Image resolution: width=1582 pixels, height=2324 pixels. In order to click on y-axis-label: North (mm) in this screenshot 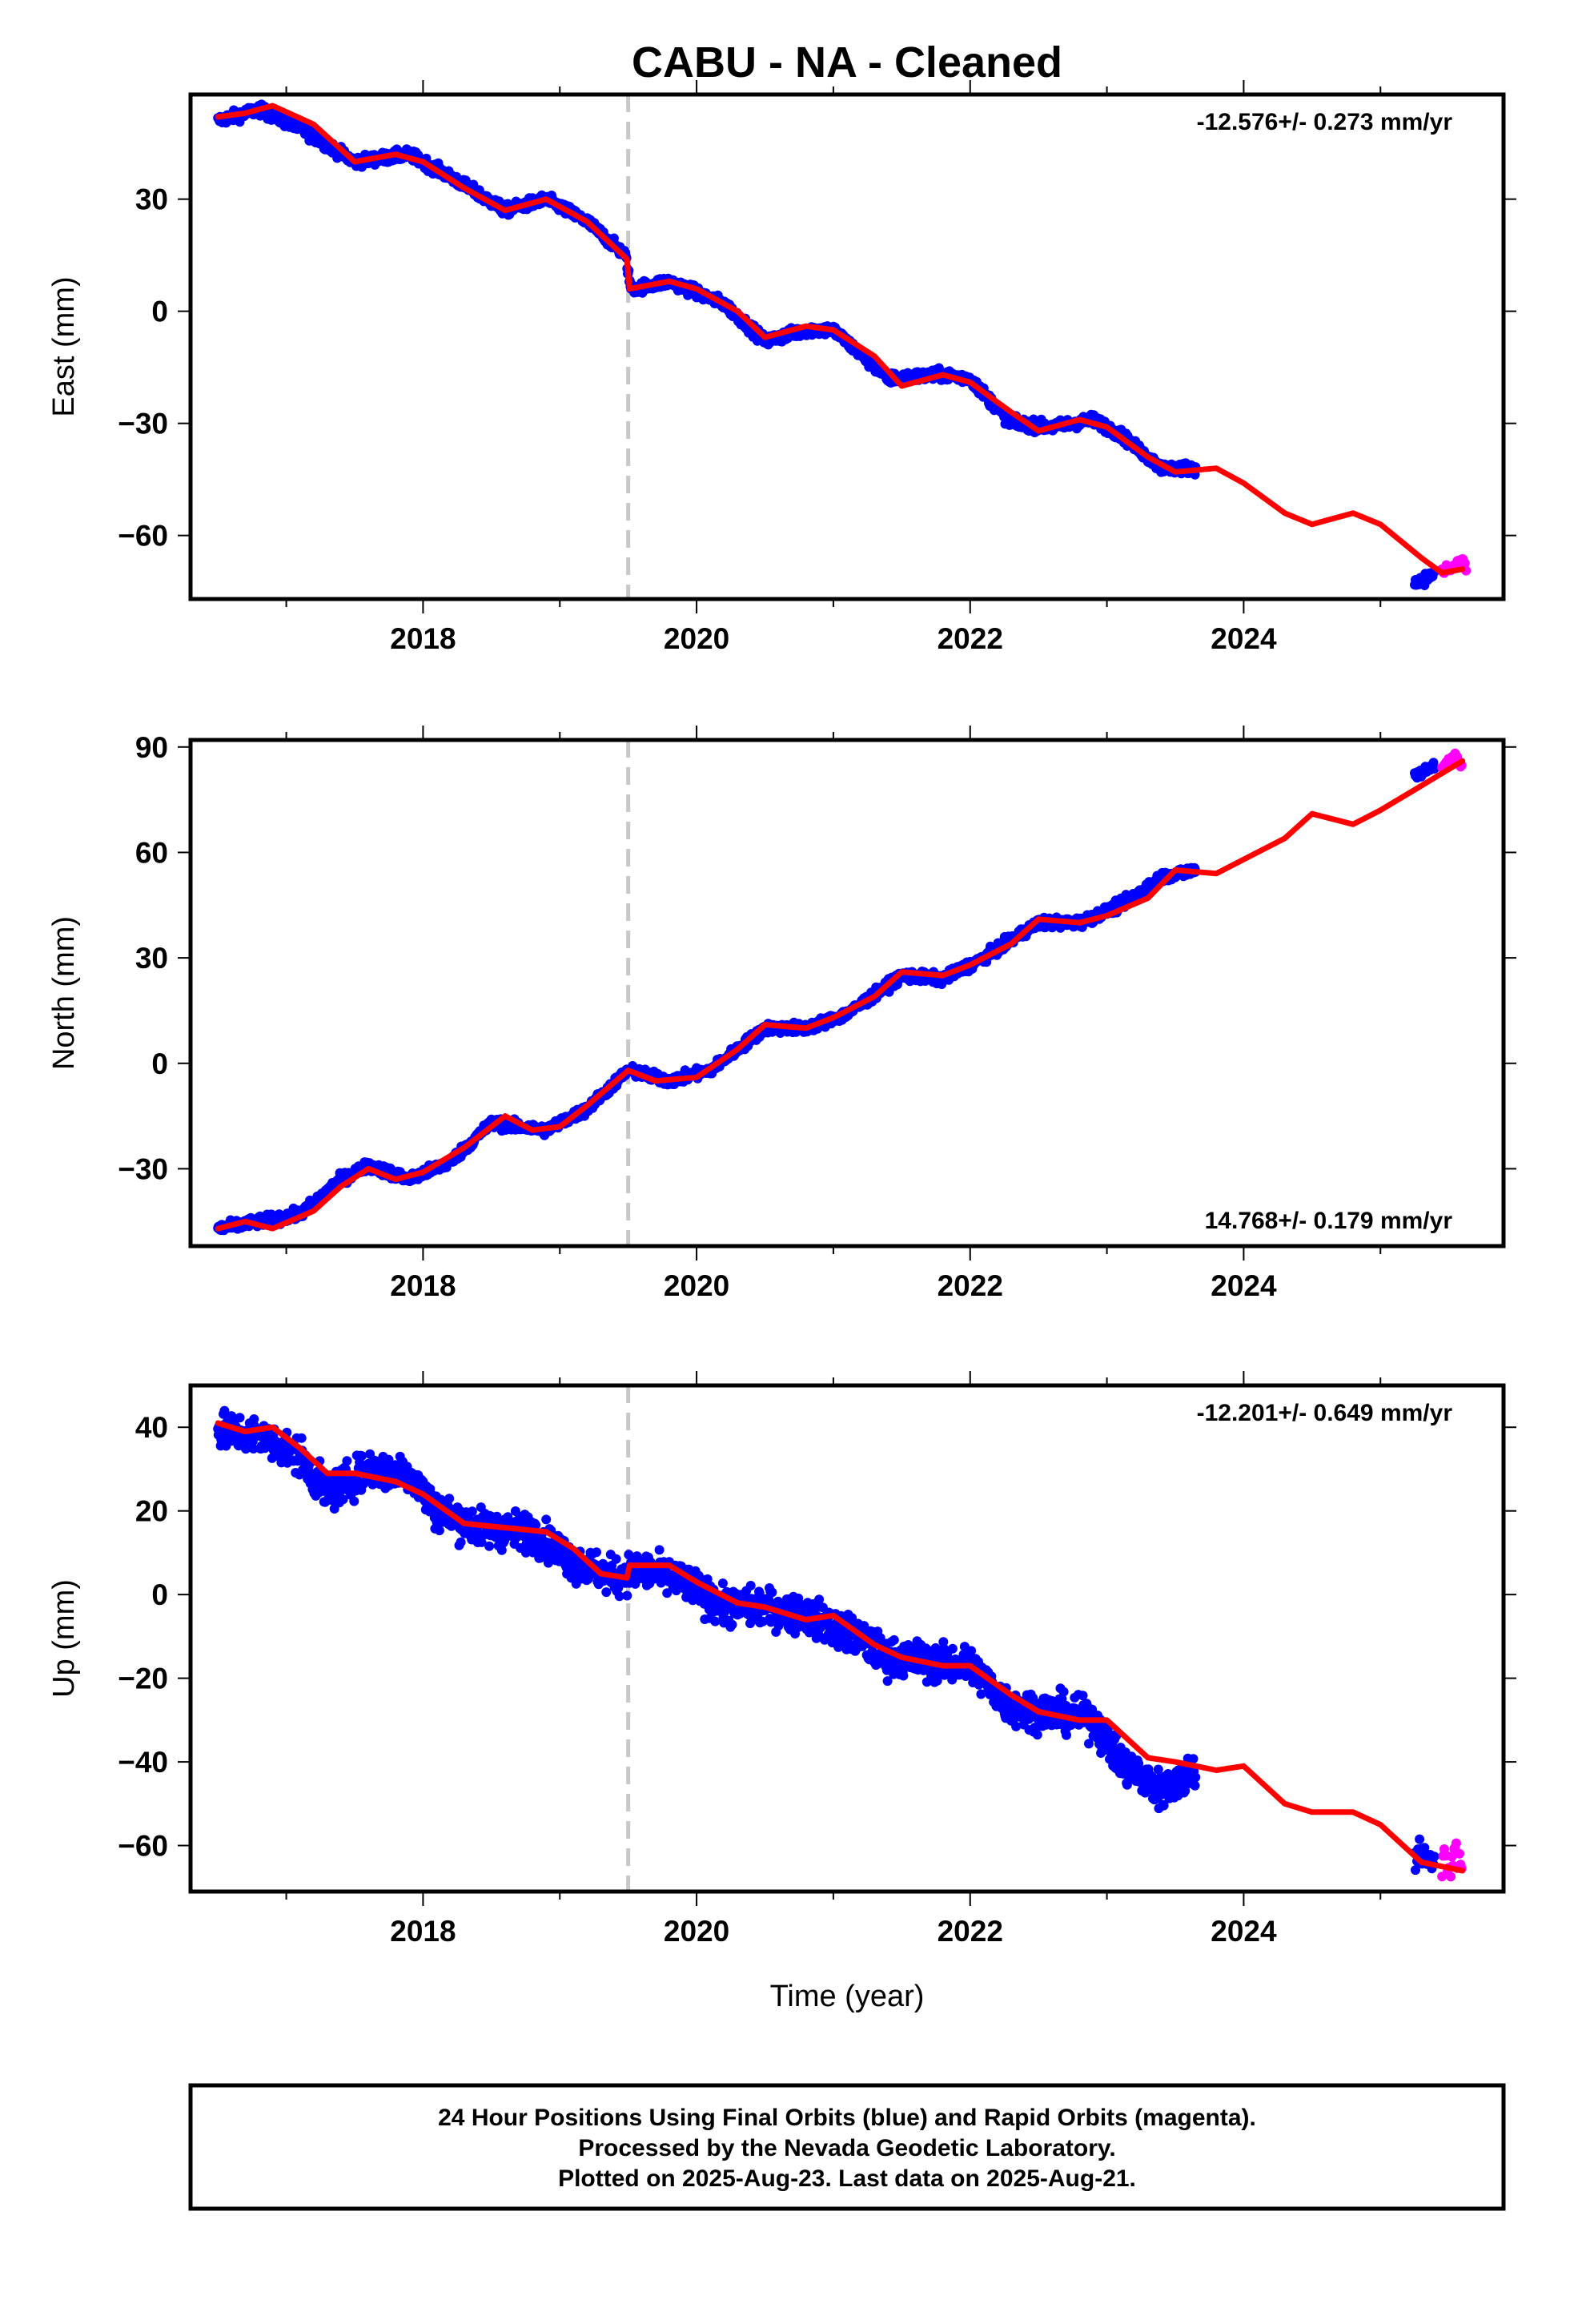, I will do `click(64, 993)`.